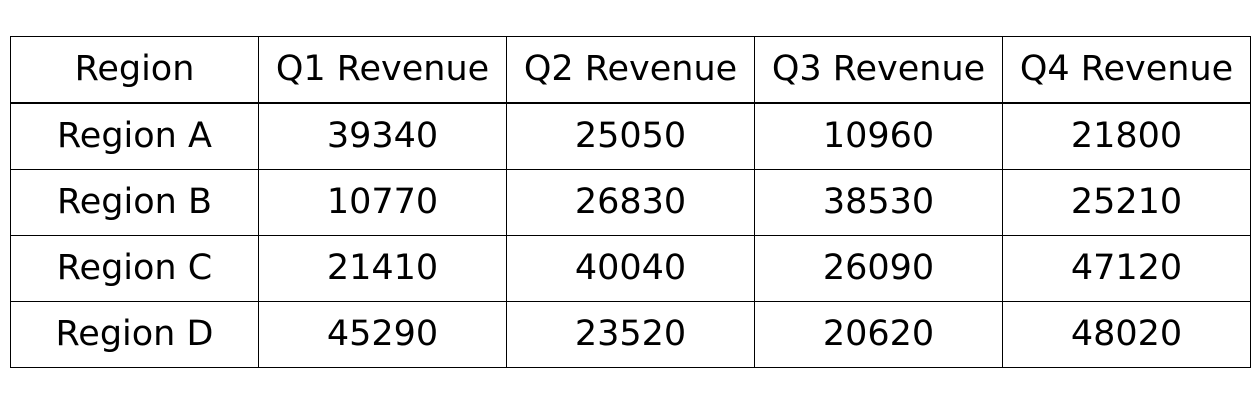  What do you see at coordinates (134, 334) in the screenshot?
I see `cell-region: Region D` at bounding box center [134, 334].